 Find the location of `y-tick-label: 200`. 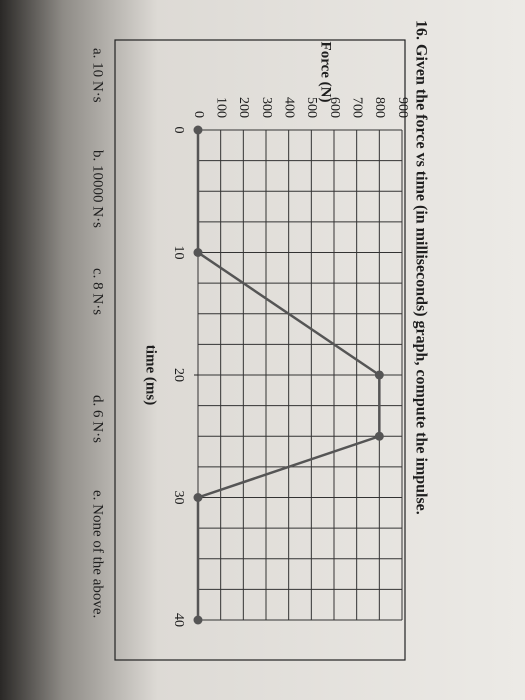

y-tick-label: 200 is located at coordinates (243, 107).